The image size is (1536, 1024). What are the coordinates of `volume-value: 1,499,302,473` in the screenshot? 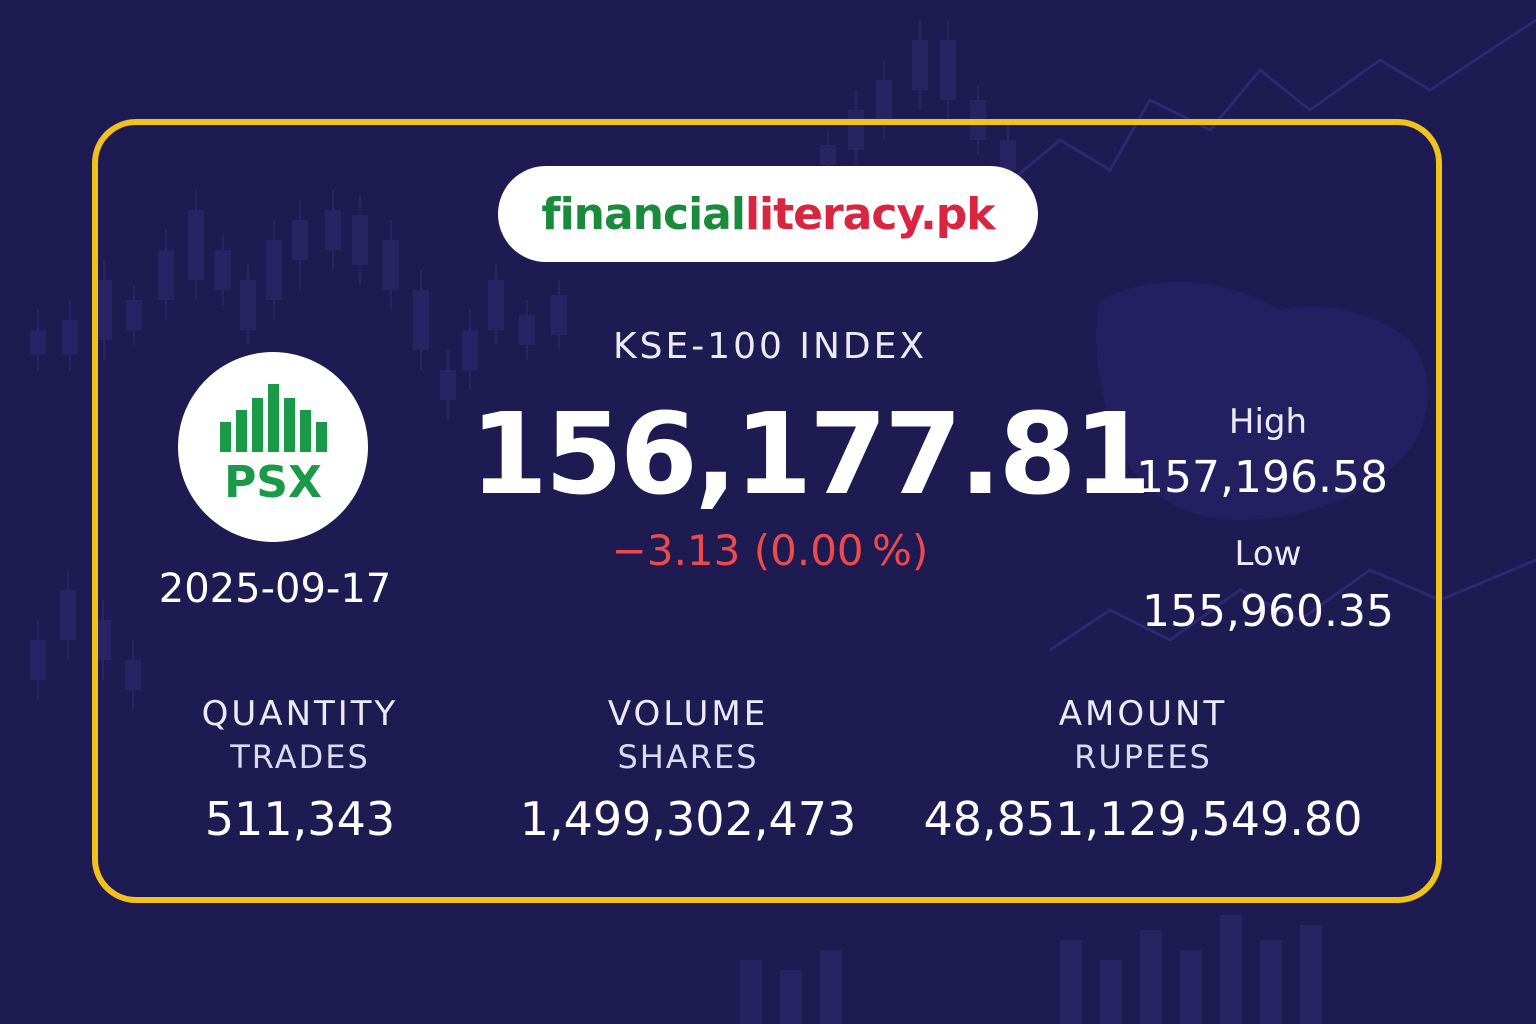 It's located at (688, 819).